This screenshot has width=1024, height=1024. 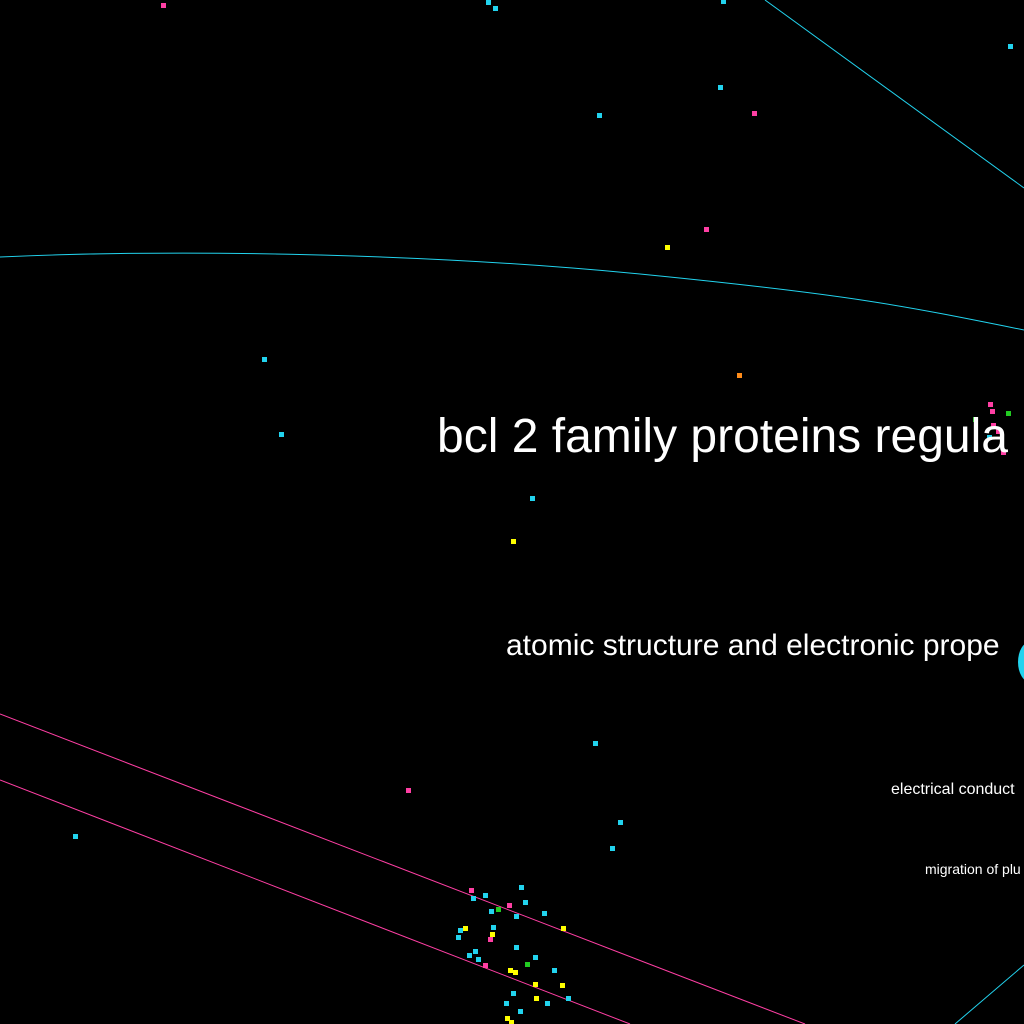 I want to click on graph-node-large, so click(x=1021, y=662).